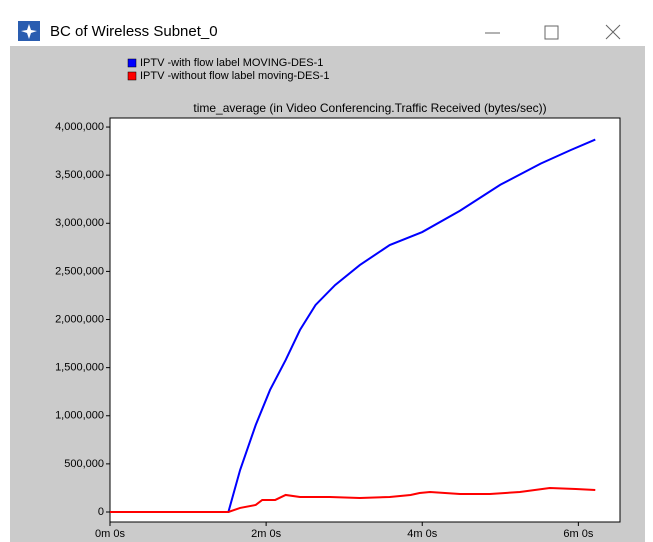  What do you see at coordinates (29, 31) in the screenshot?
I see `app-icon-star` at bounding box center [29, 31].